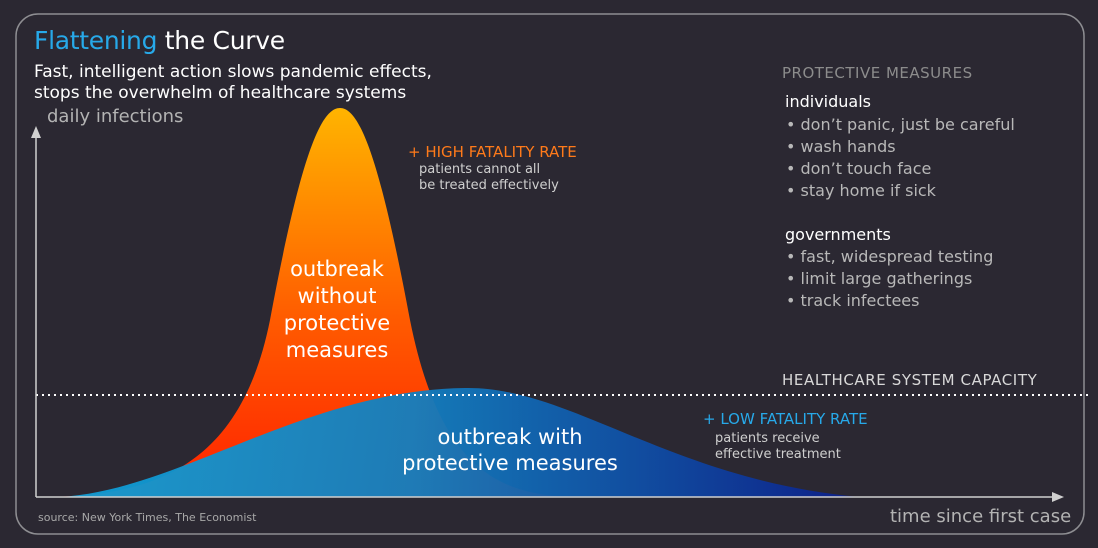 The width and height of the screenshot is (1098, 548). What do you see at coordinates (510, 437) in the screenshot?
I see `curve-label-line: outbreak with` at bounding box center [510, 437].